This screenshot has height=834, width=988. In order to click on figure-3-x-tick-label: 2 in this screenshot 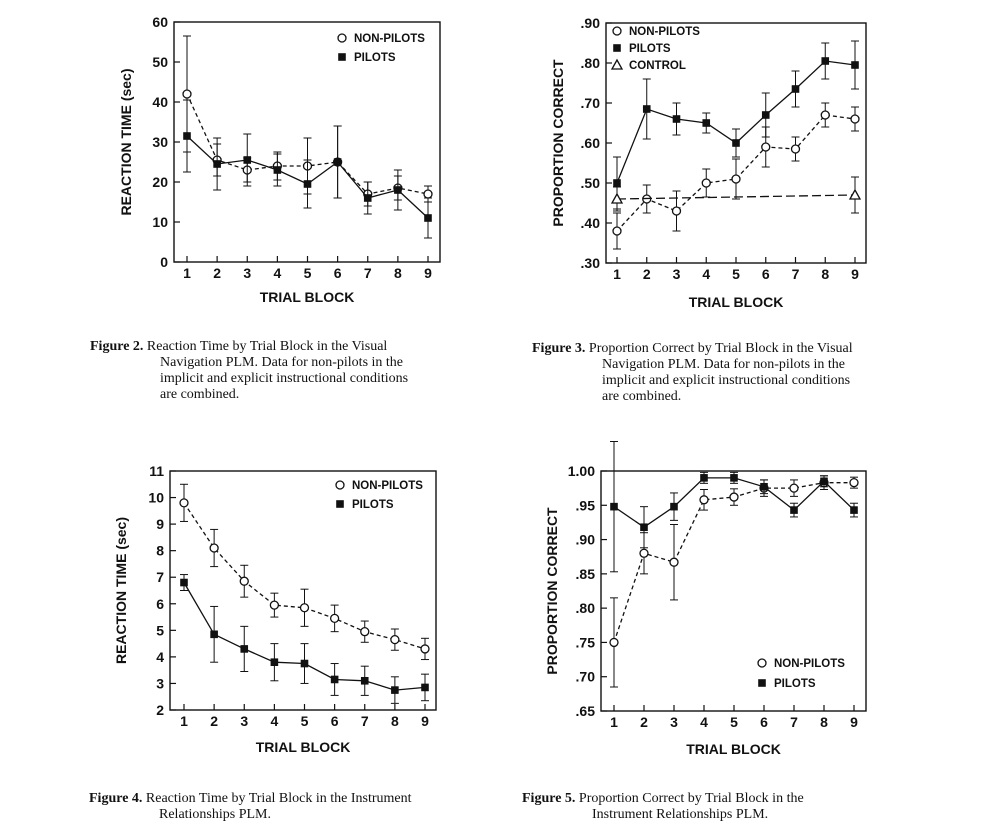, I will do `click(647, 274)`.